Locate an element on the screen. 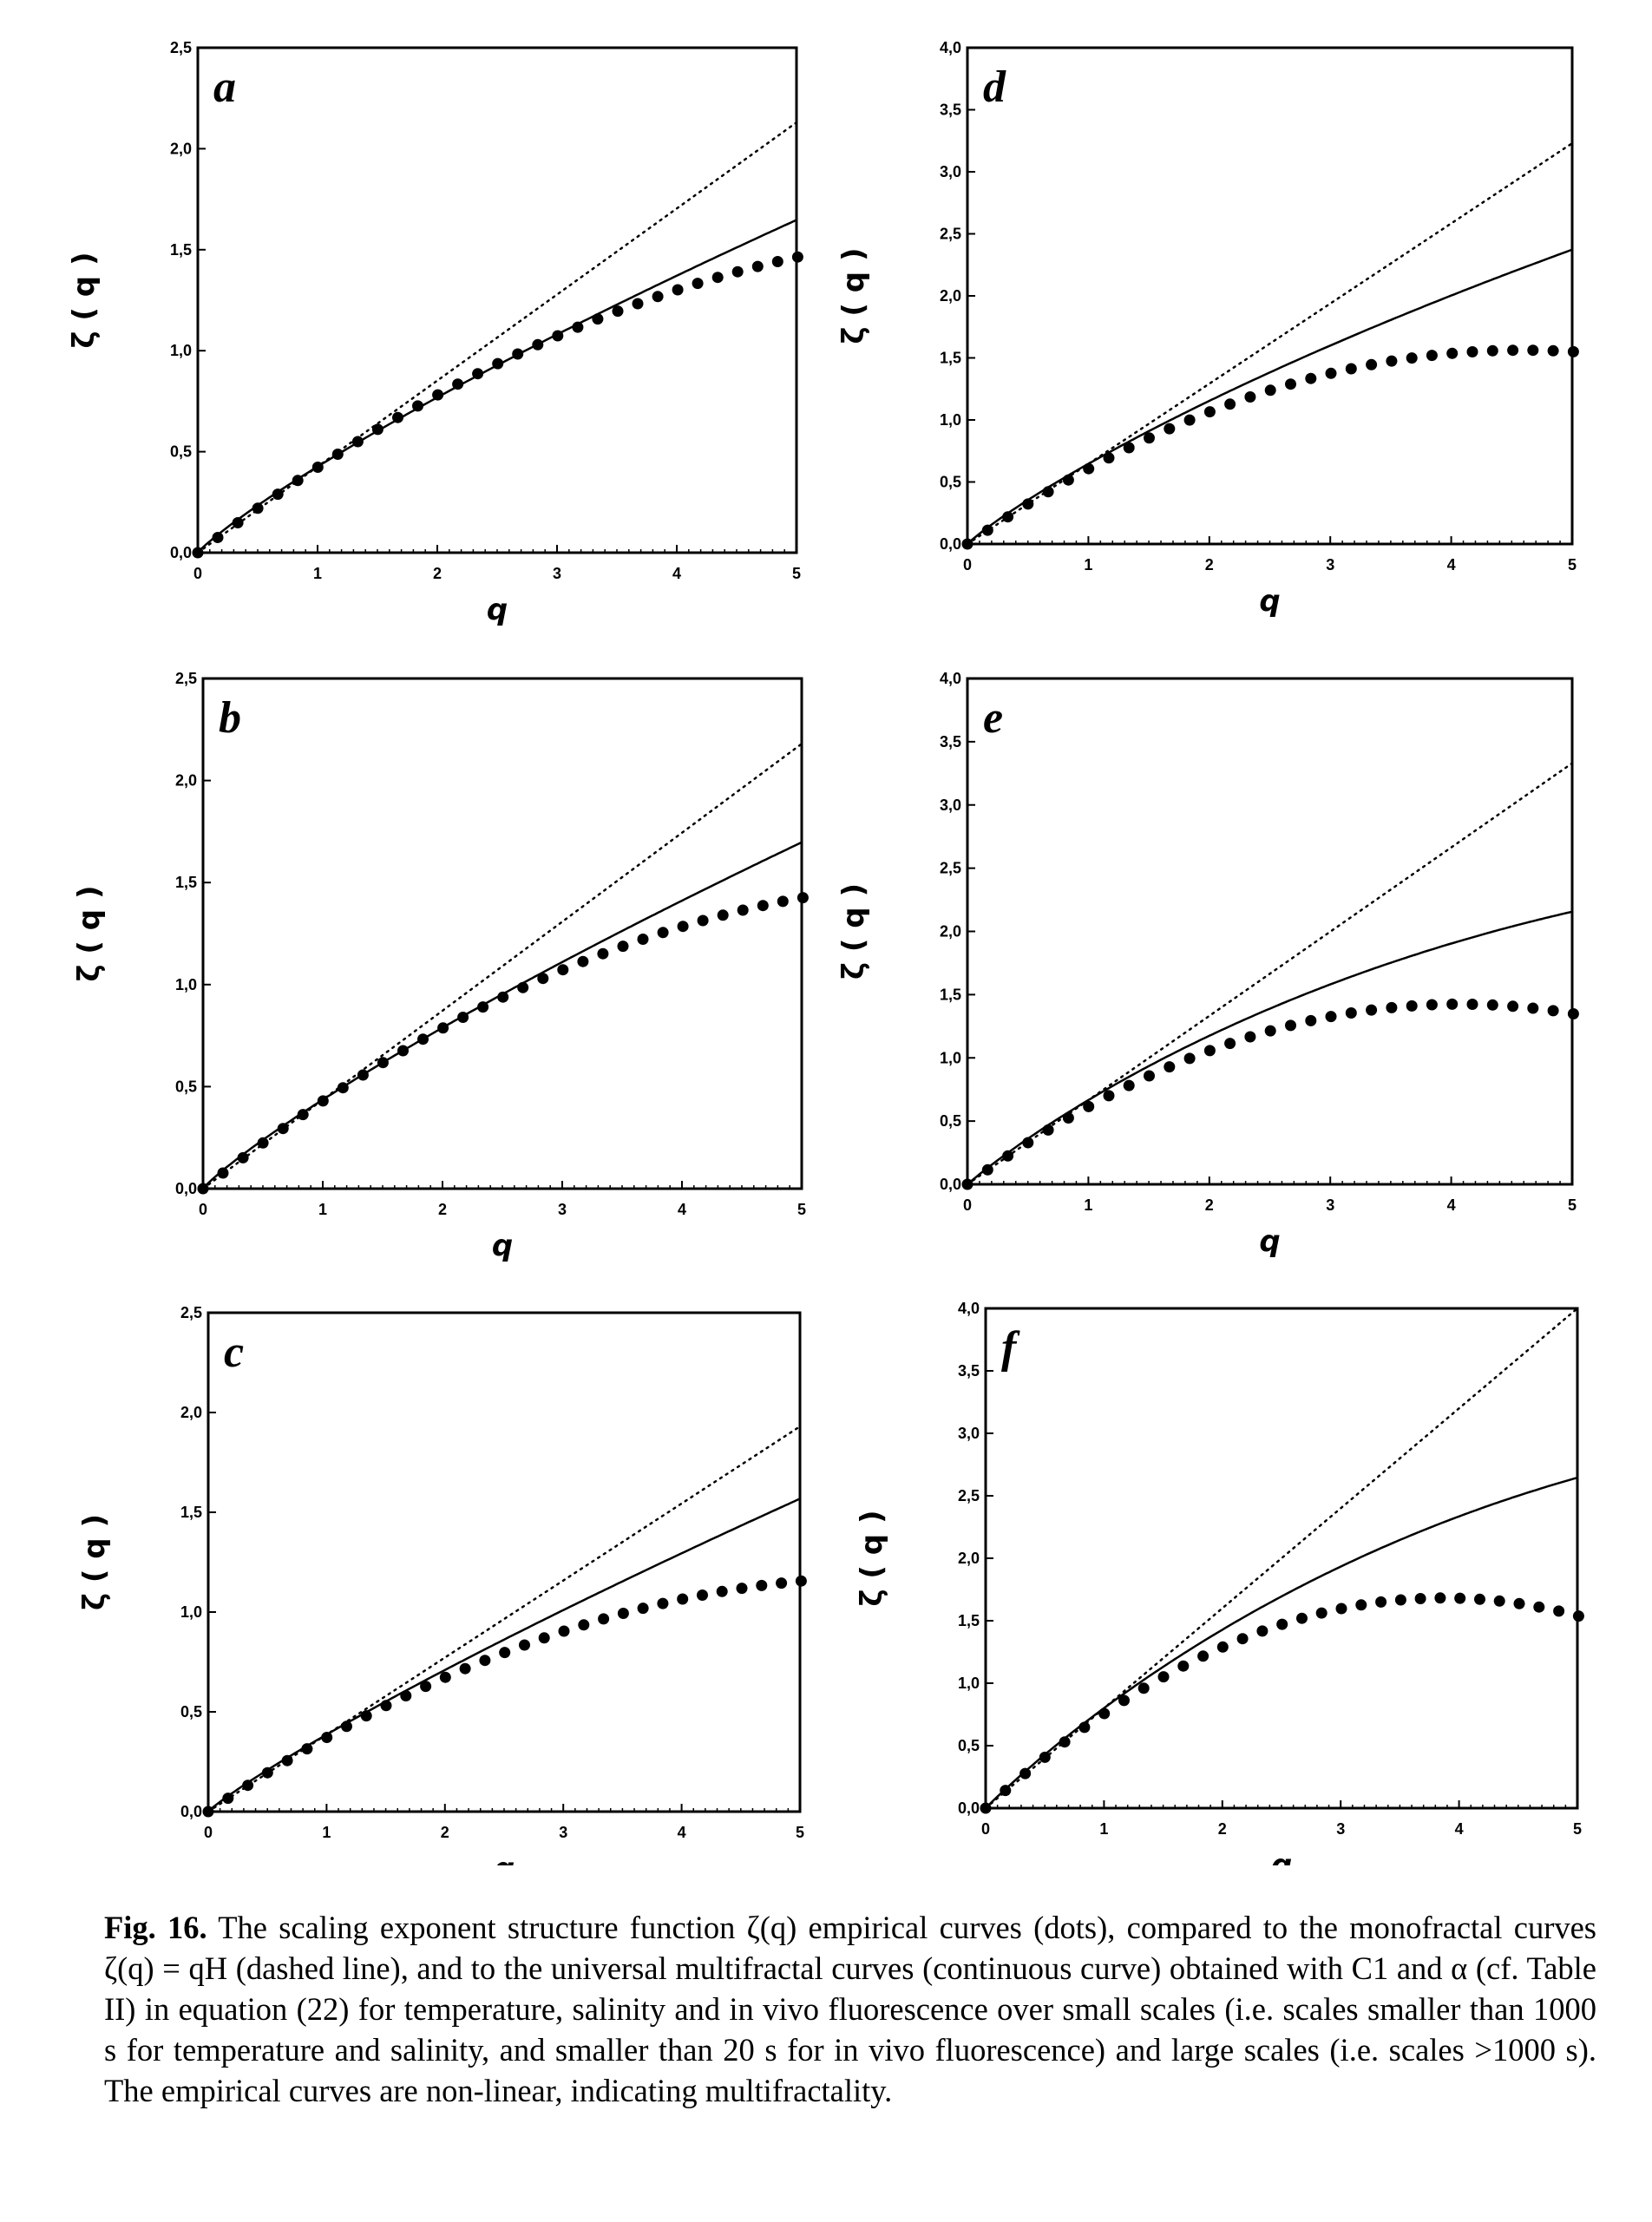  panel-label: f is located at coordinates (1011, 1348).